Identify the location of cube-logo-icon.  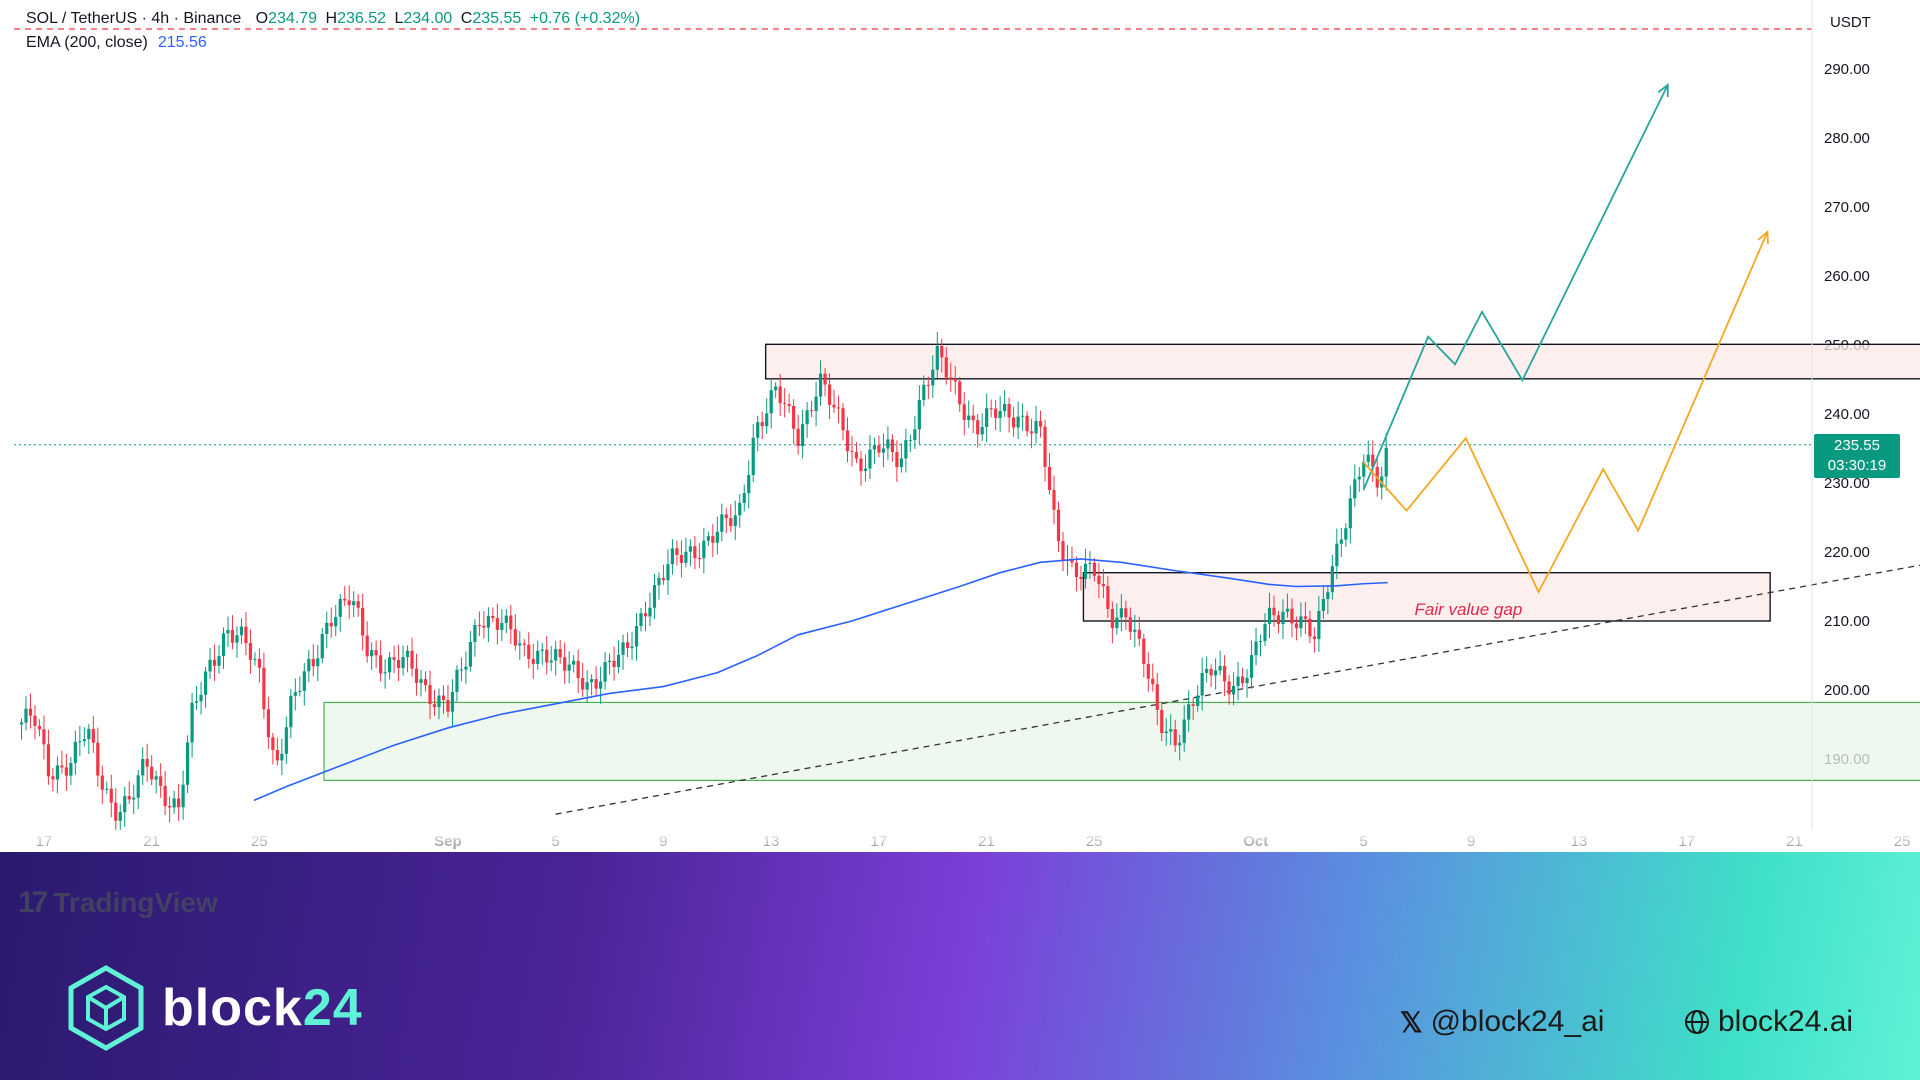
(106, 1008).